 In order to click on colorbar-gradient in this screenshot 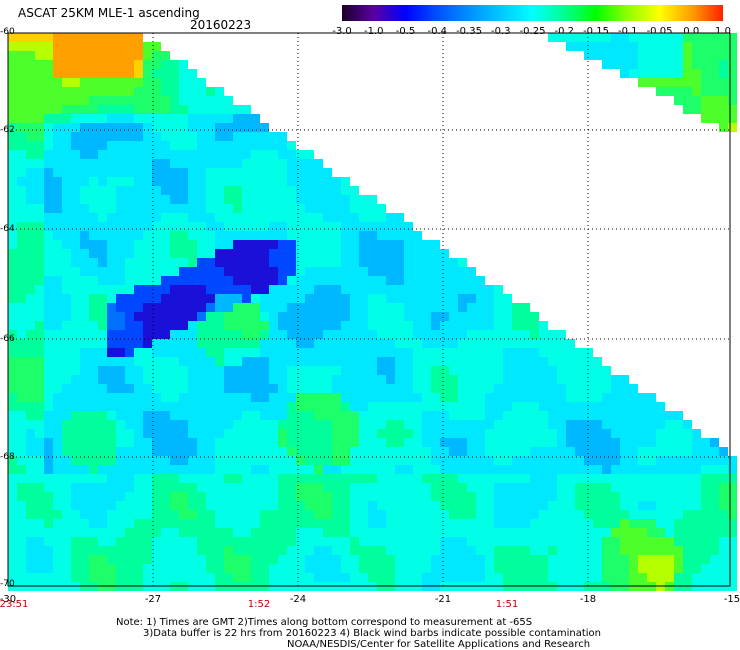, I will do `click(532, 13)`.